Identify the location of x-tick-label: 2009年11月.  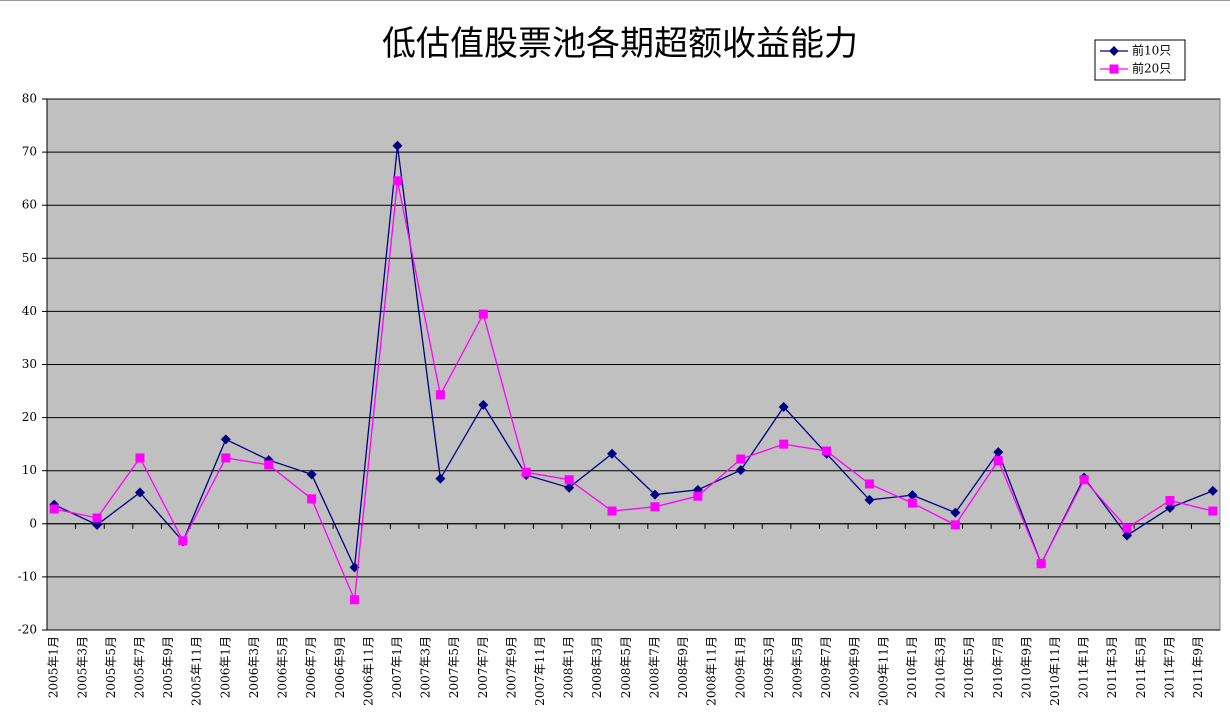
(883, 671).